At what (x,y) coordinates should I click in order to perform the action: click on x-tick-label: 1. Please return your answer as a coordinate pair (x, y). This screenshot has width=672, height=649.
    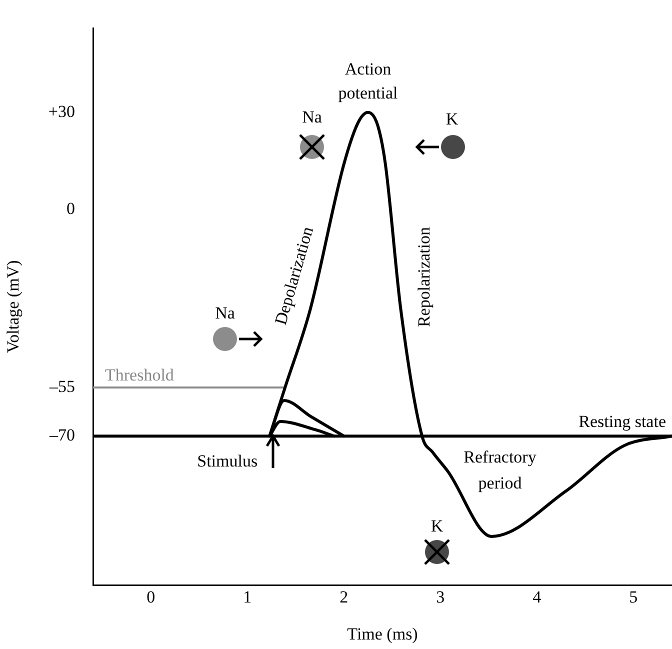
    Looking at the image, I should click on (247, 597).